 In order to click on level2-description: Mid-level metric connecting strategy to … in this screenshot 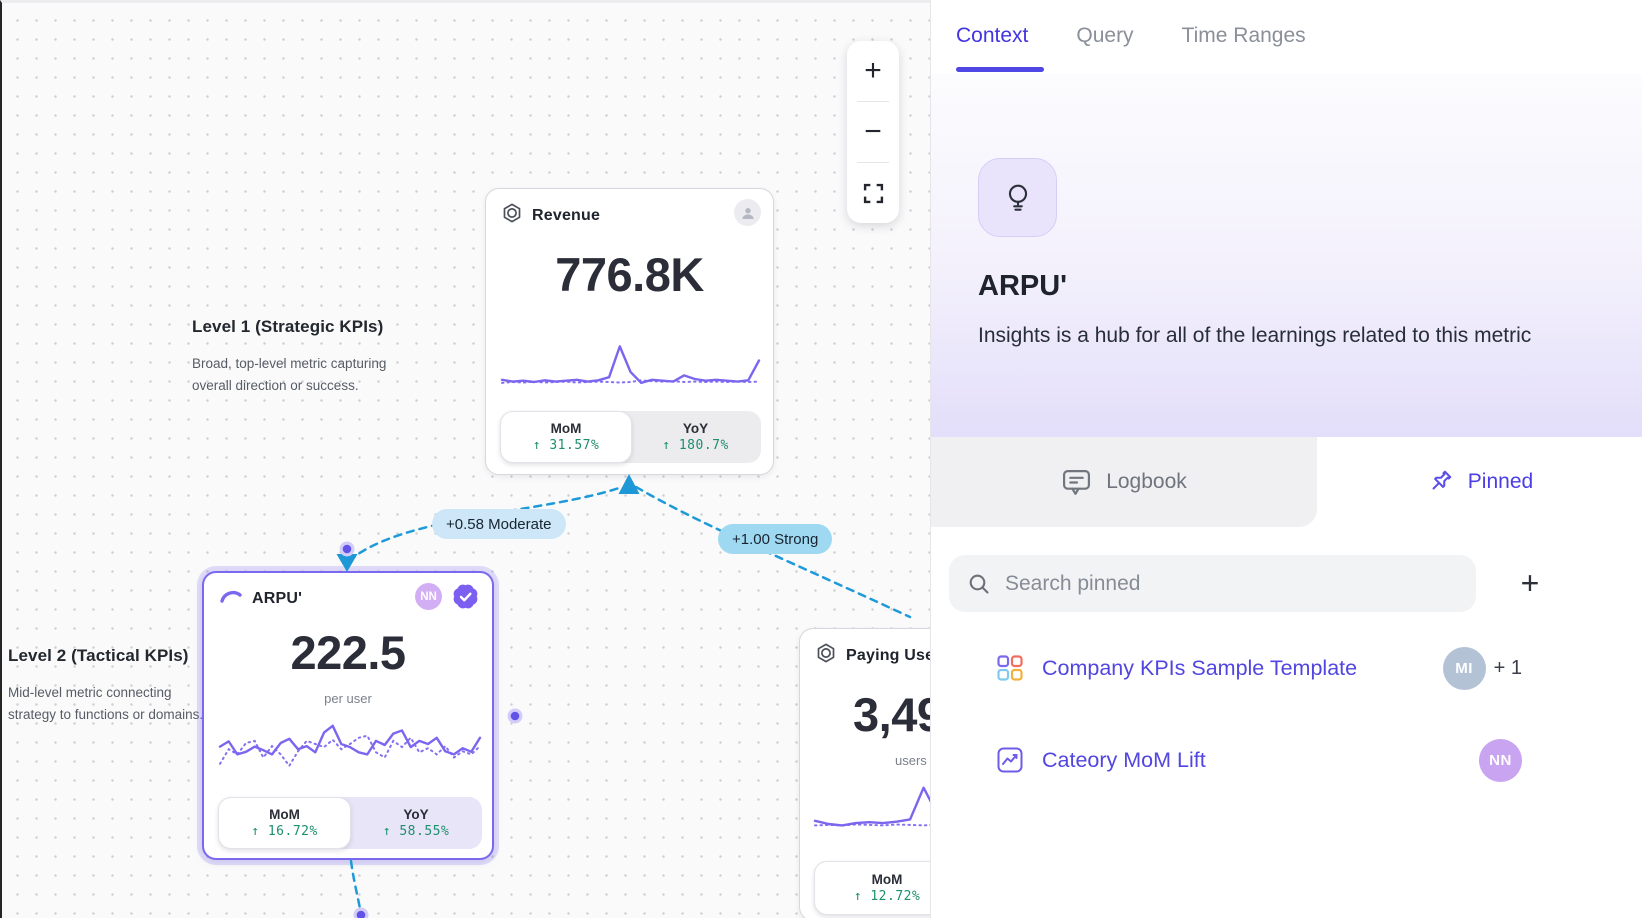, I will do `click(106, 703)`.